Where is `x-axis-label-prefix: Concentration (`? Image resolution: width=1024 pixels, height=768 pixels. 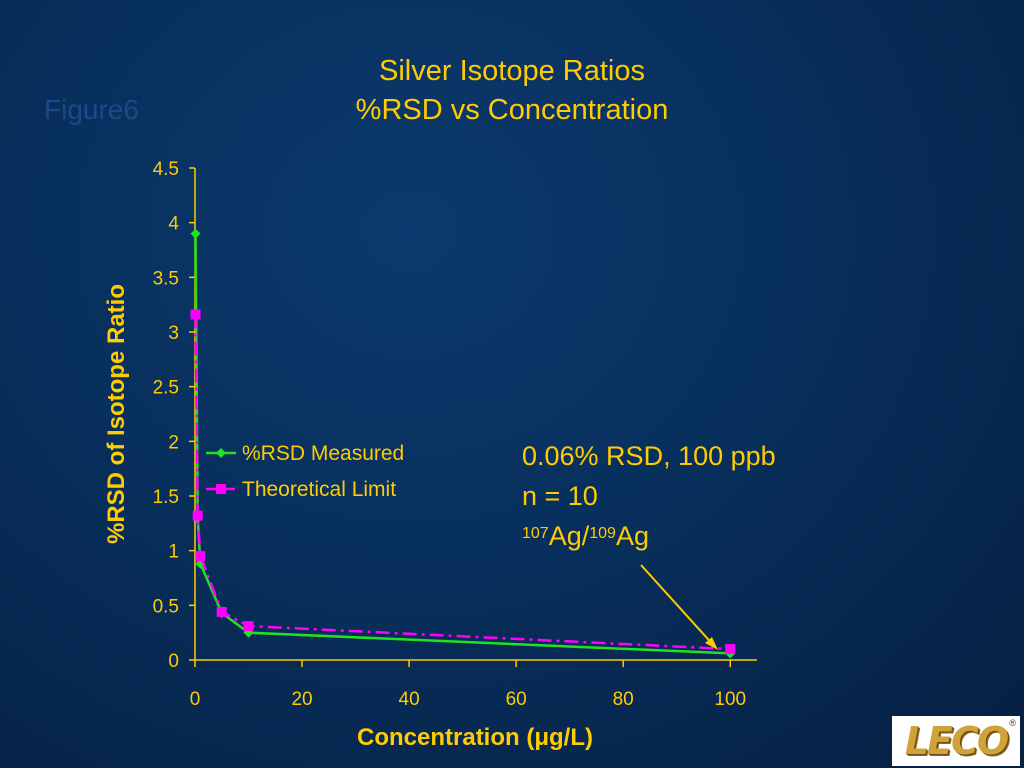 x-axis-label-prefix: Concentration ( is located at coordinates (446, 737).